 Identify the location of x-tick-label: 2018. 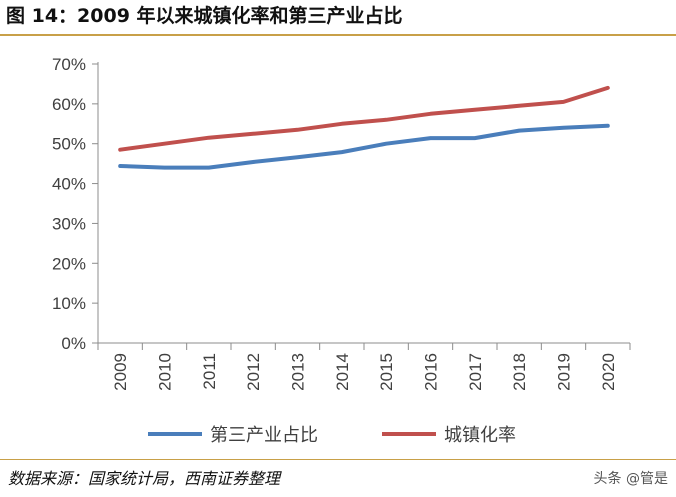
(519, 372).